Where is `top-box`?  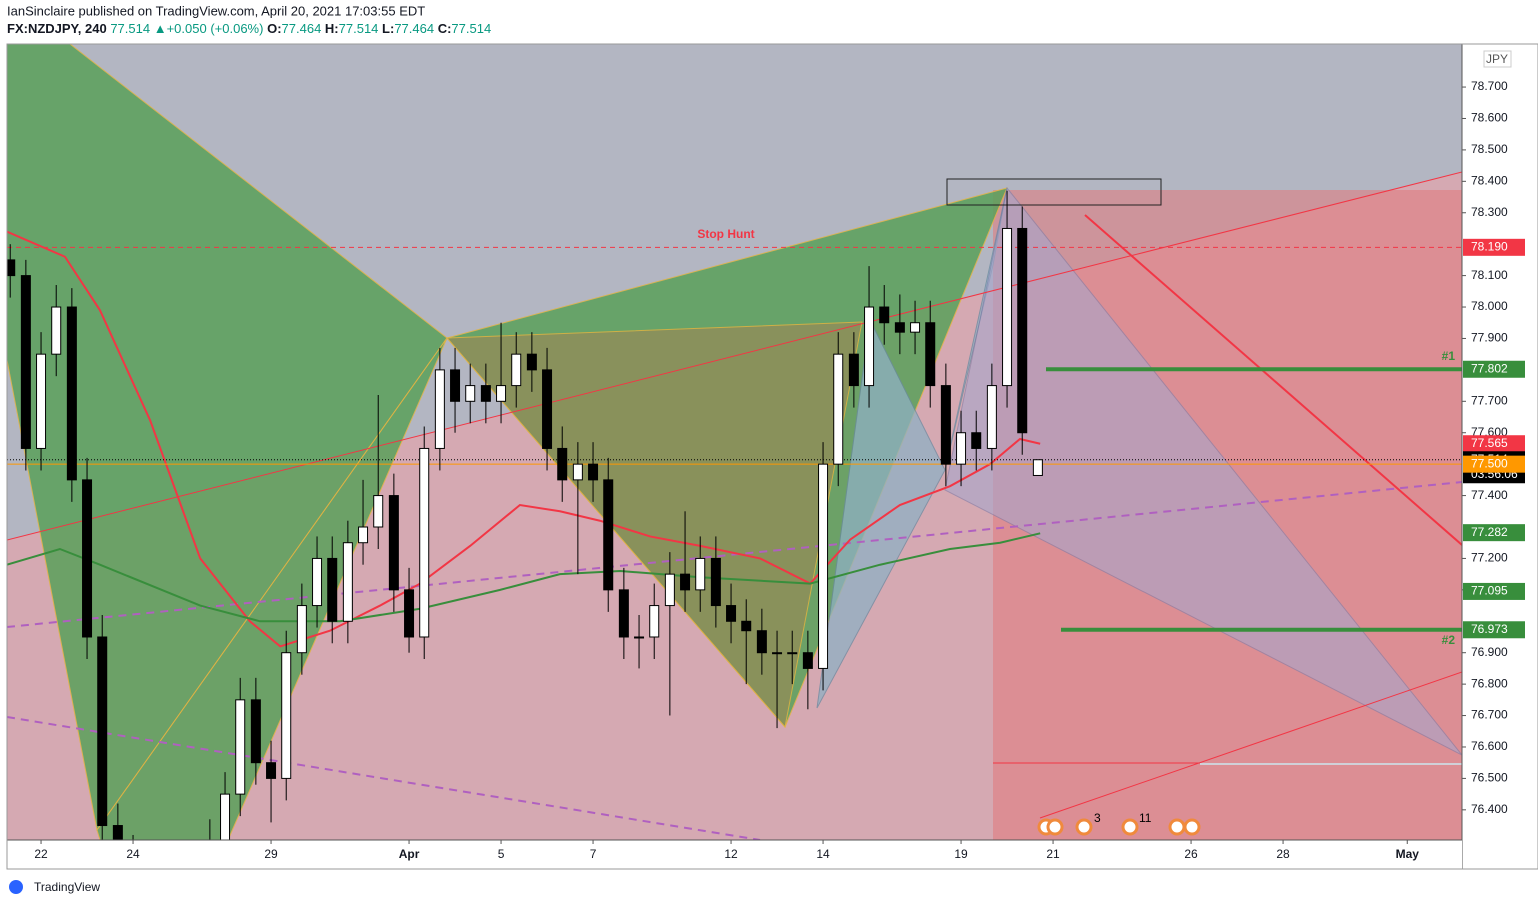 top-box is located at coordinates (1054, 192).